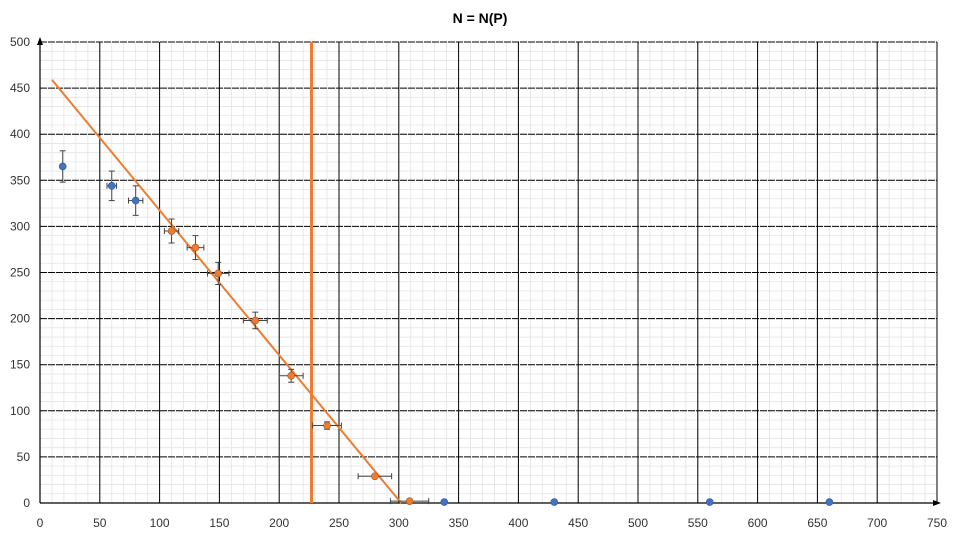 Image resolution: width=960 pixels, height=540 pixels. Describe the element at coordinates (817, 523) in the screenshot. I see `x-tick-label: 650` at that location.